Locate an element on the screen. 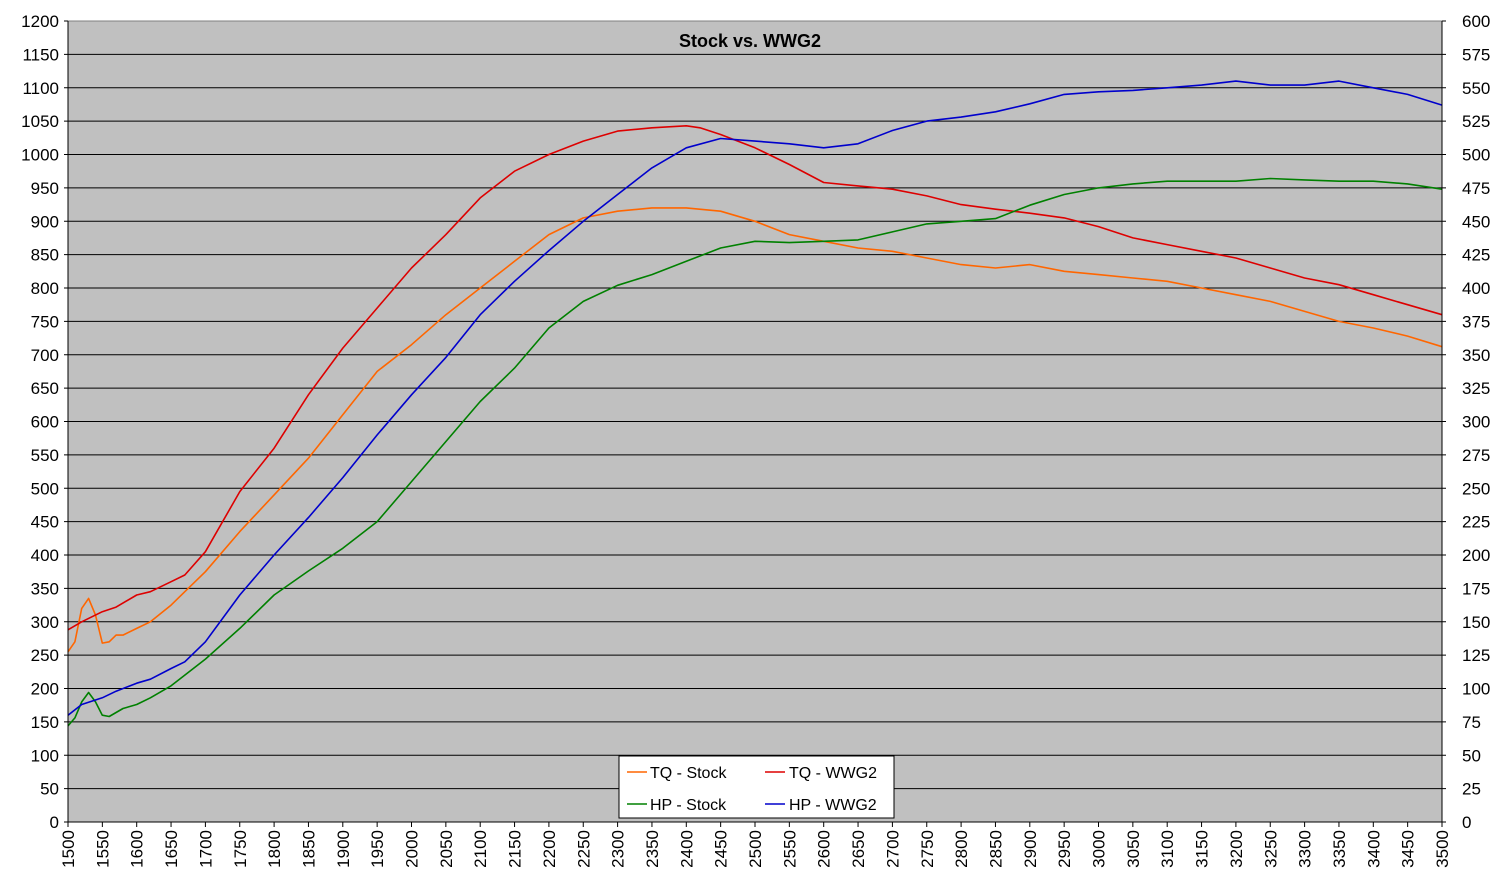 This screenshot has height=888, width=1500. x-tick-label-2900: 2900 is located at coordinates (1030, 849).